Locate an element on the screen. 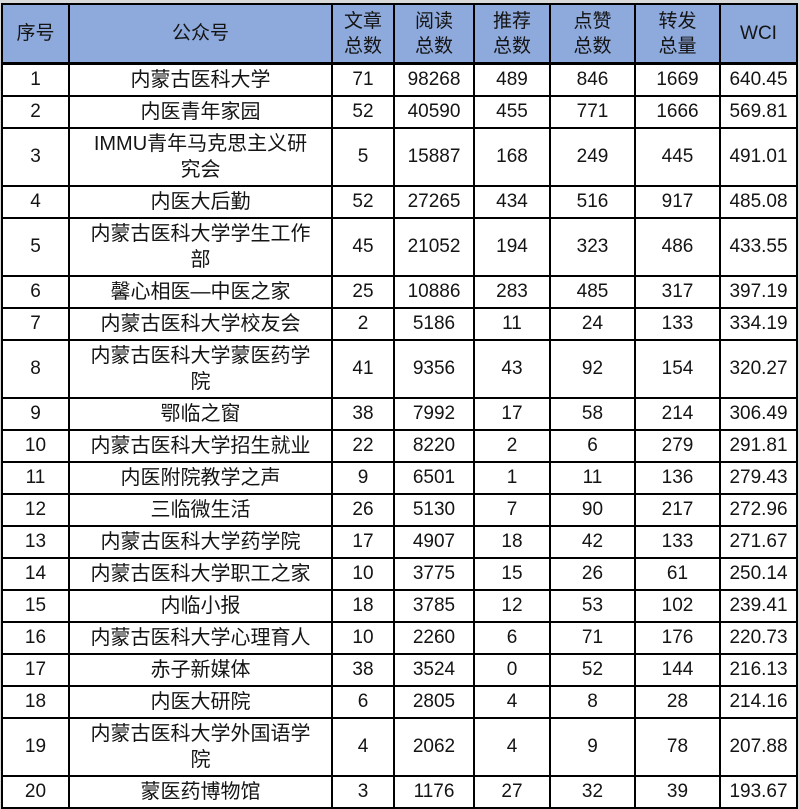 Image resolution: width=800 pixels, height=809 pixels. cell-index: 8 is located at coordinates (35, 369).